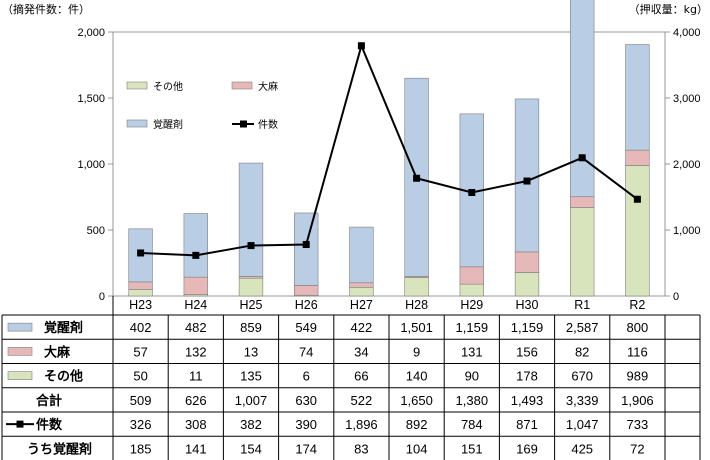 Image resolution: width=710 pixels, height=460 pixels. Describe the element at coordinates (582, 448) in the screenshot. I see `cell-cases_stim-R1: 425` at that location.